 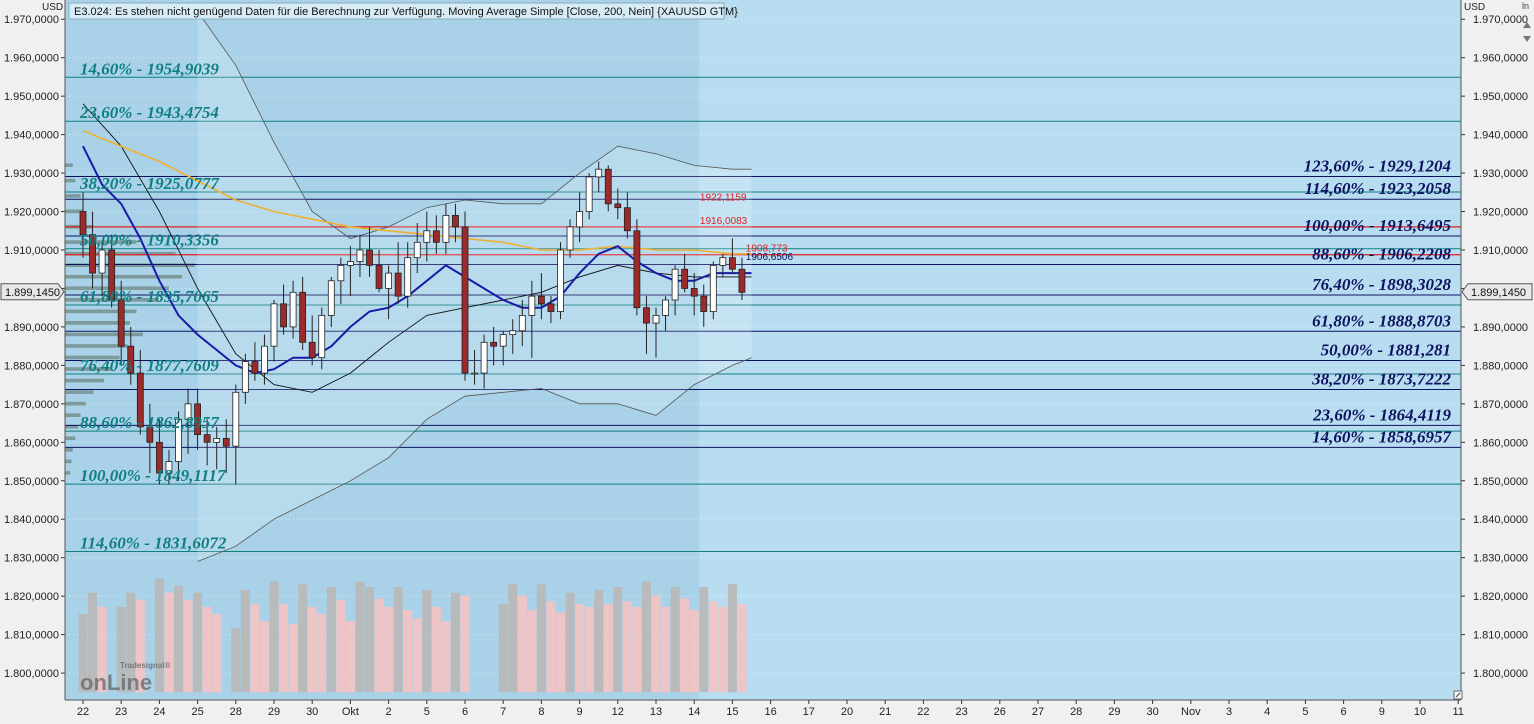 I want to click on price-label: 1908,773, so click(x=767, y=249).